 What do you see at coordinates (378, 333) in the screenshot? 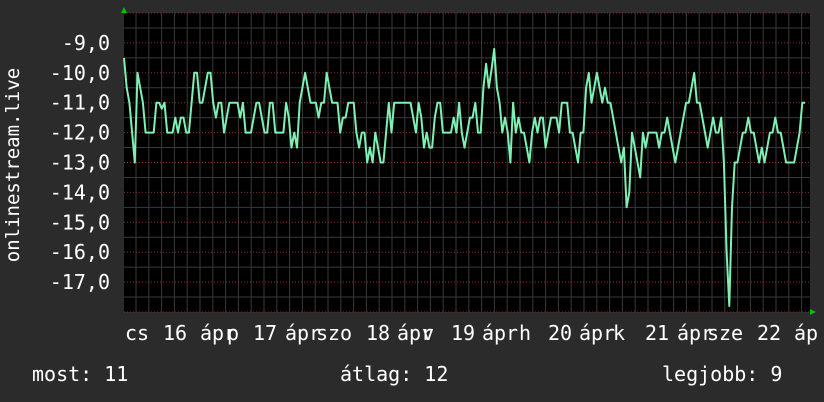
I see `x-tick-label: 18` at bounding box center [378, 333].